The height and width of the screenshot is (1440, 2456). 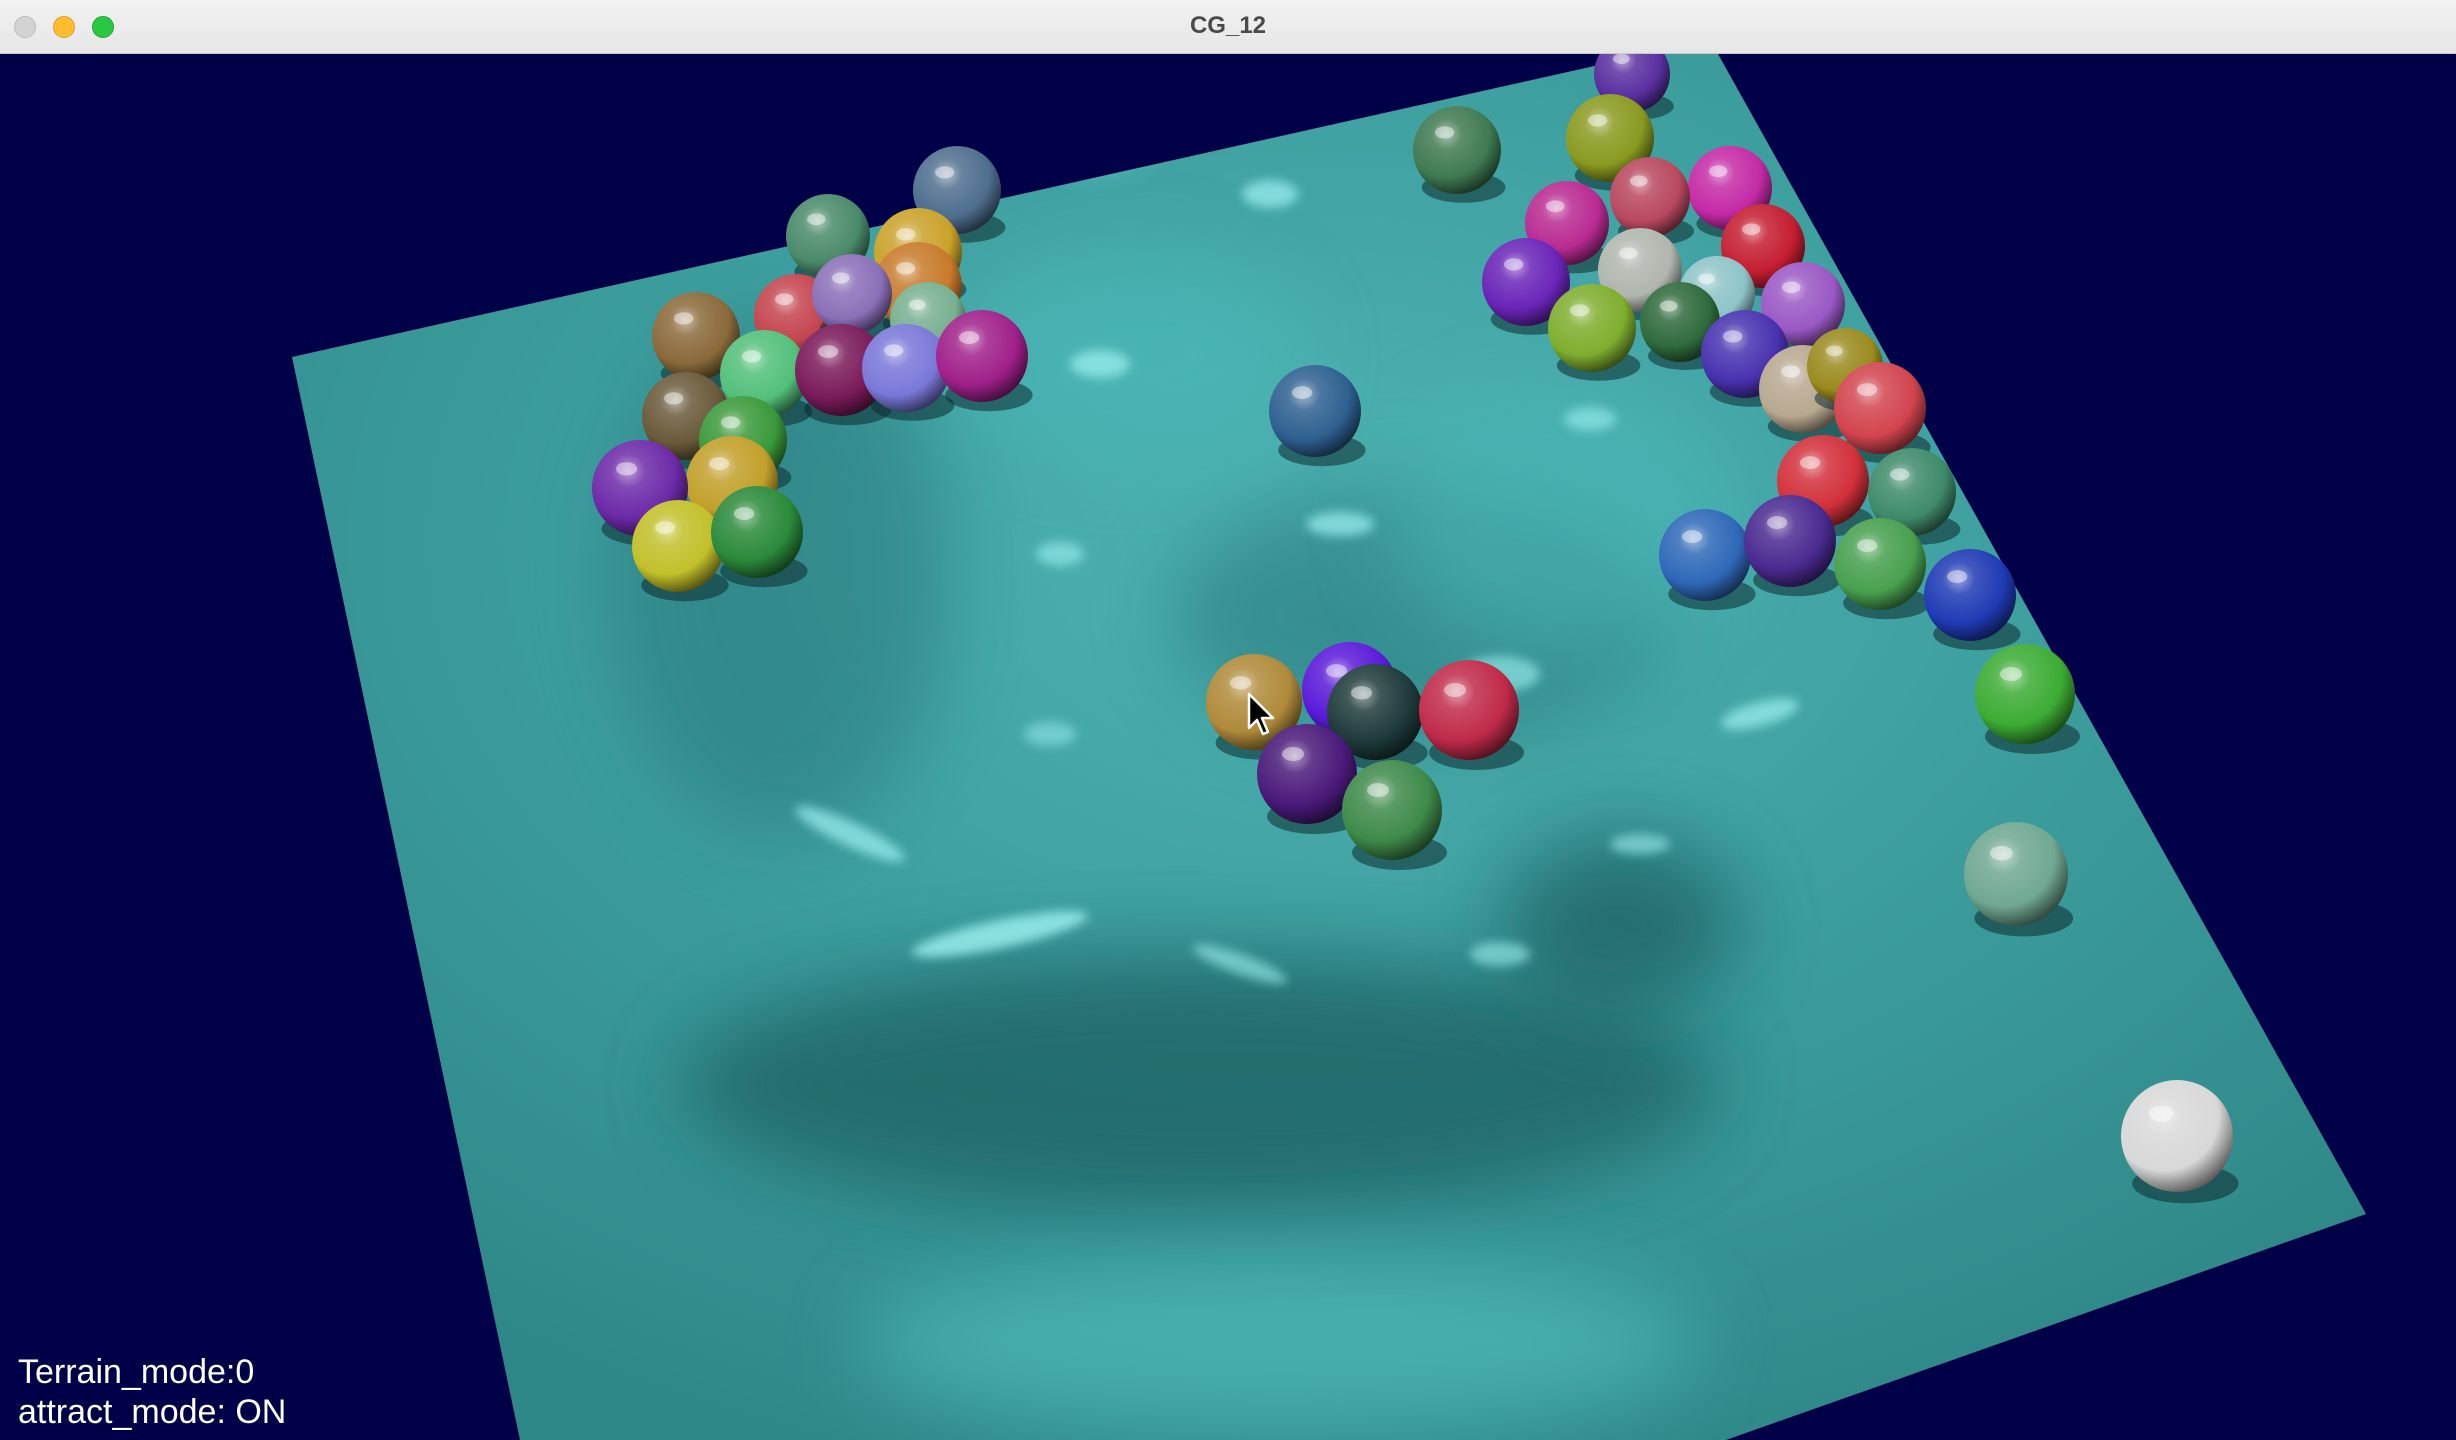 I want to click on mouse-cursor-icon, so click(x=1261, y=714).